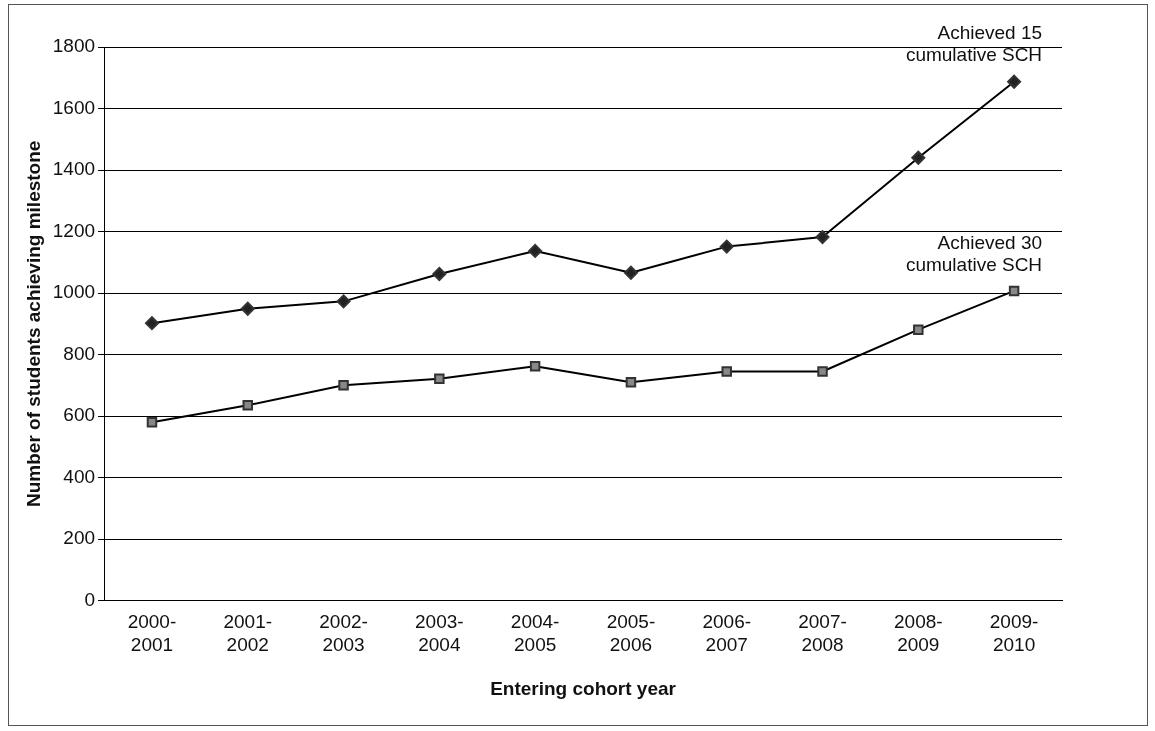 Image resolution: width=1155 pixels, height=731 pixels. Describe the element at coordinates (1014, 633) in the screenshot. I see `x-tick-label: 2009- 2010` at that location.